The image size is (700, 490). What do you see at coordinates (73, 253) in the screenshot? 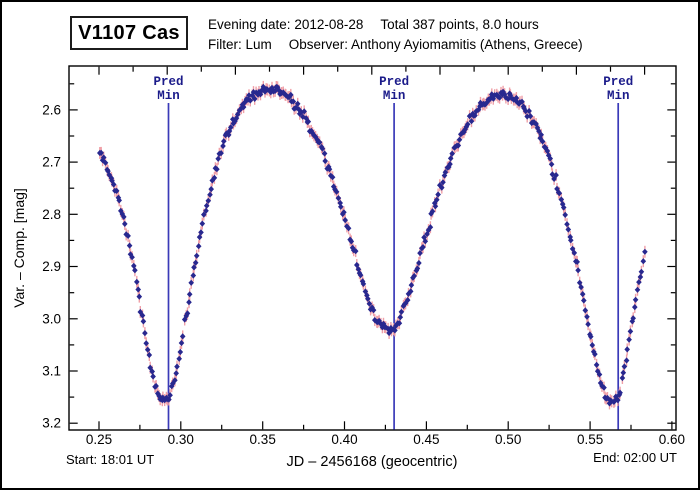
I see `y-axis-ticks-left` at bounding box center [73, 253].